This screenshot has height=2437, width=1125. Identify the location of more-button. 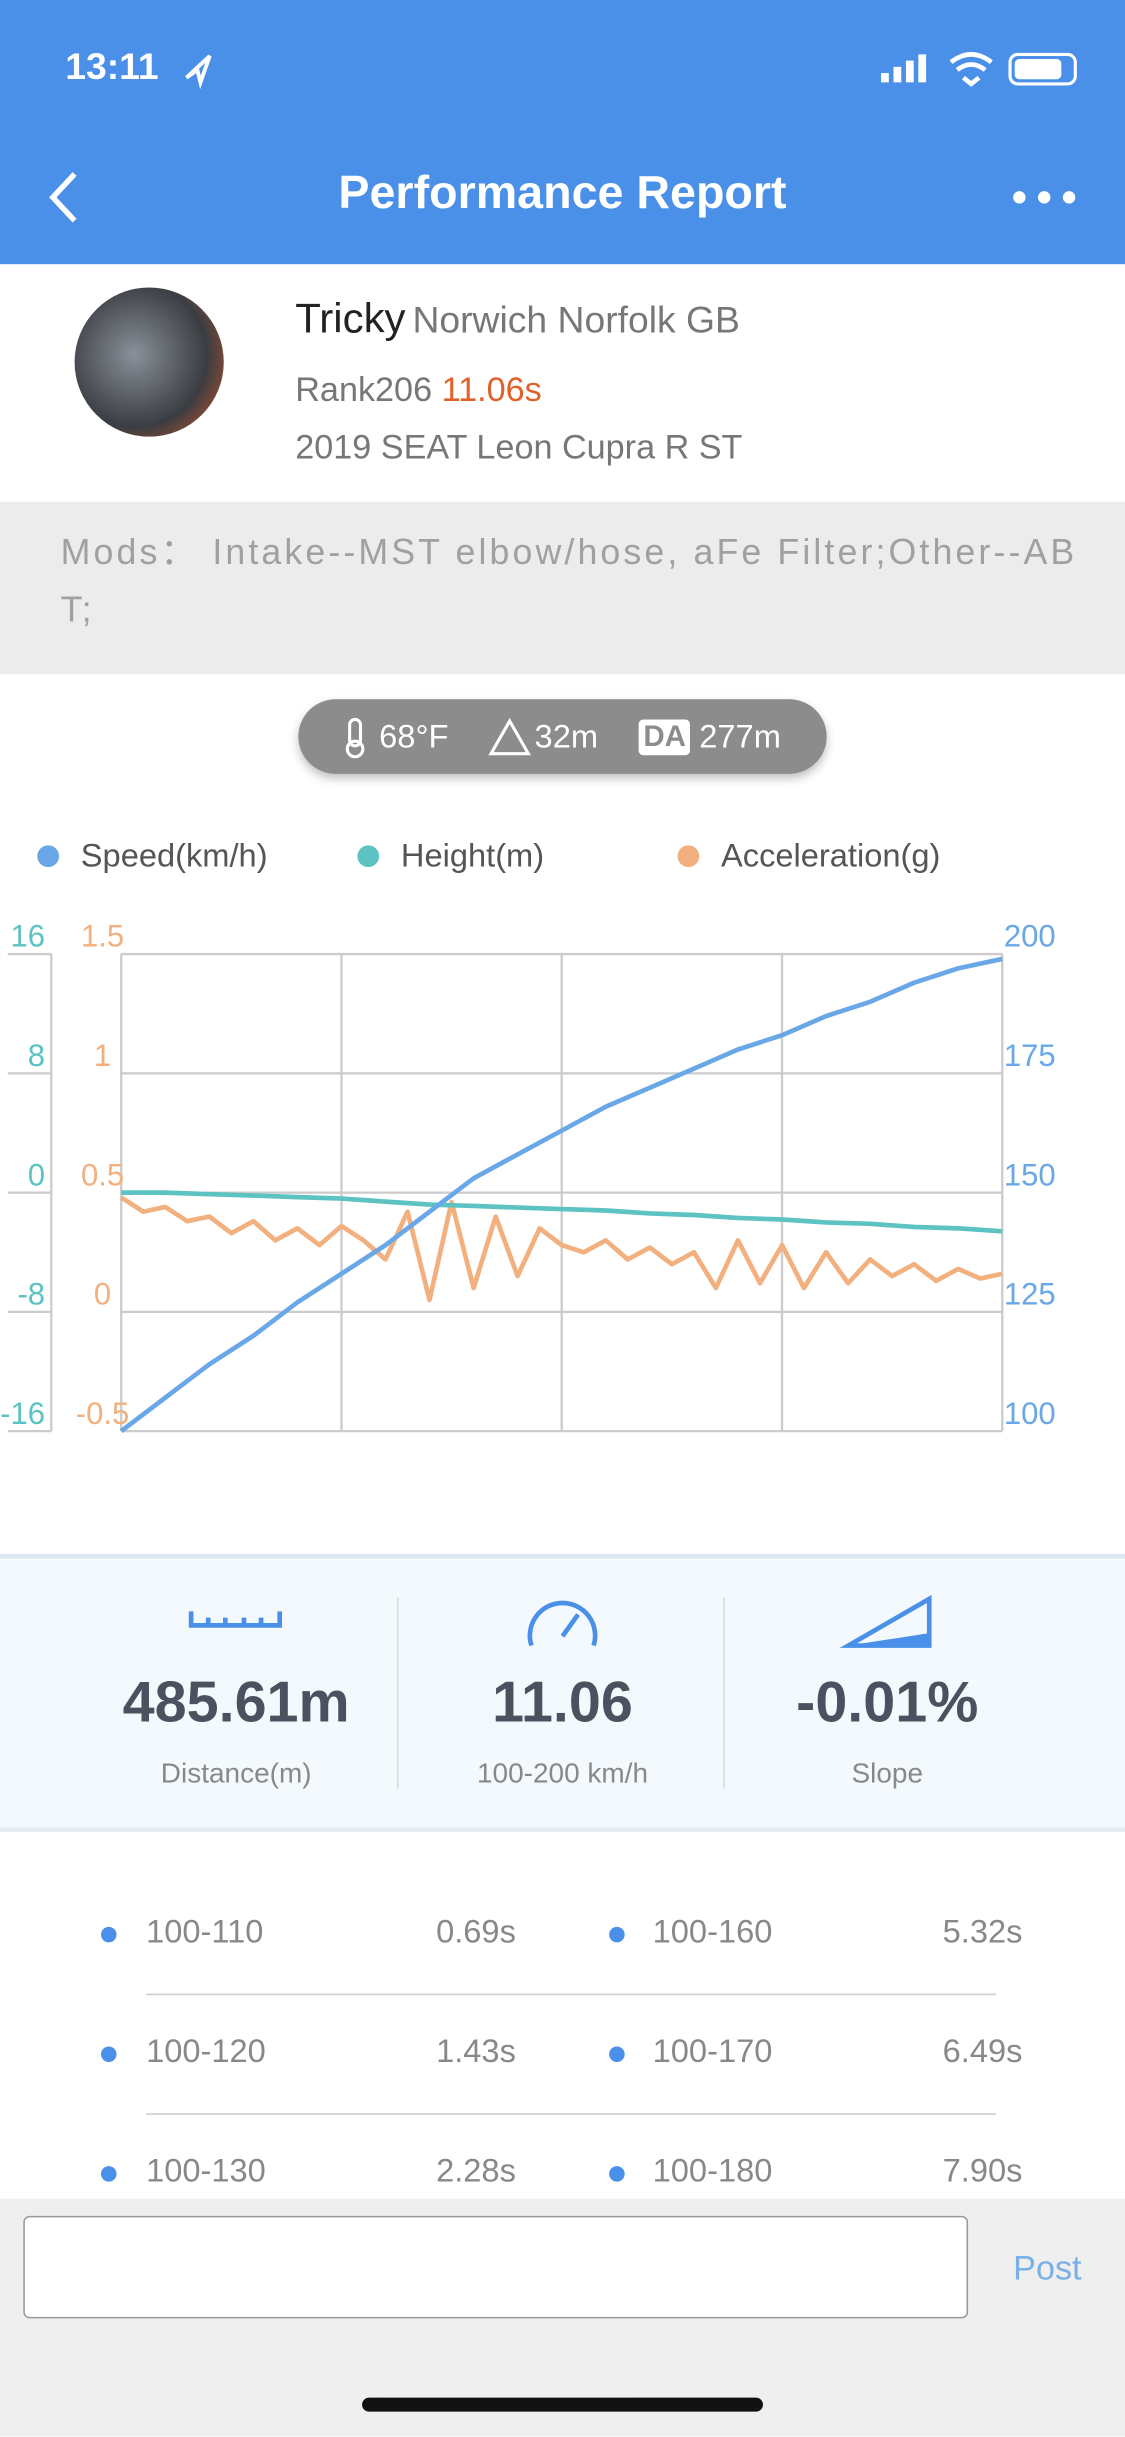
(1044, 197).